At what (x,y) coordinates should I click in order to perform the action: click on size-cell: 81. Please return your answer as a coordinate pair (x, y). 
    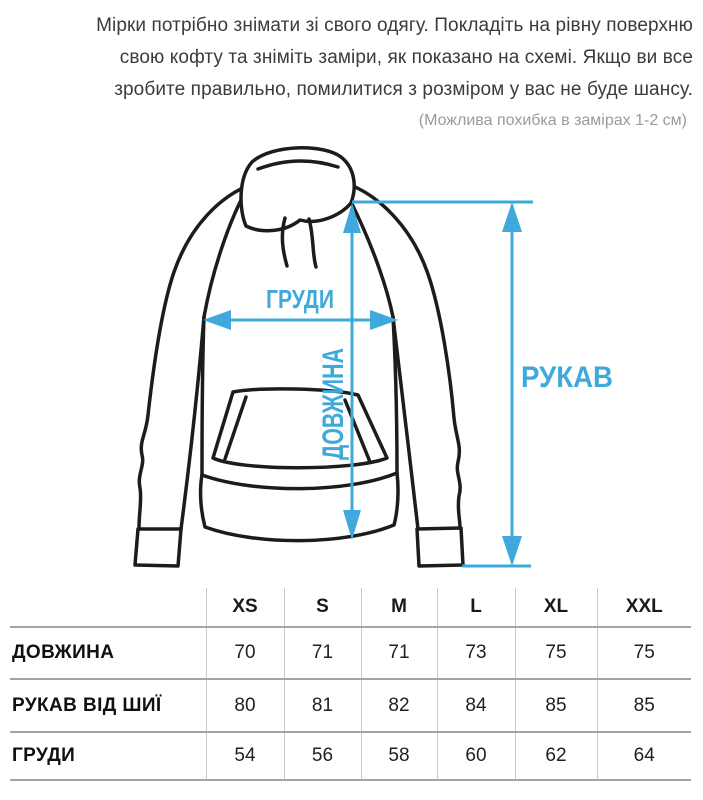
    Looking at the image, I should click on (322, 706).